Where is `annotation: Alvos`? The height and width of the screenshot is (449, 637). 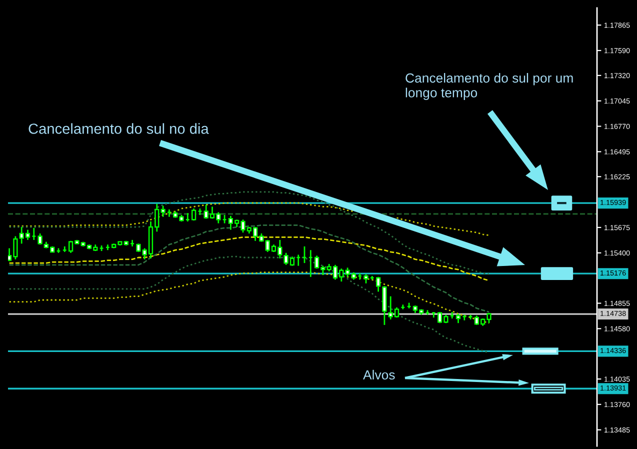
annotation: Alvos is located at coordinates (379, 375).